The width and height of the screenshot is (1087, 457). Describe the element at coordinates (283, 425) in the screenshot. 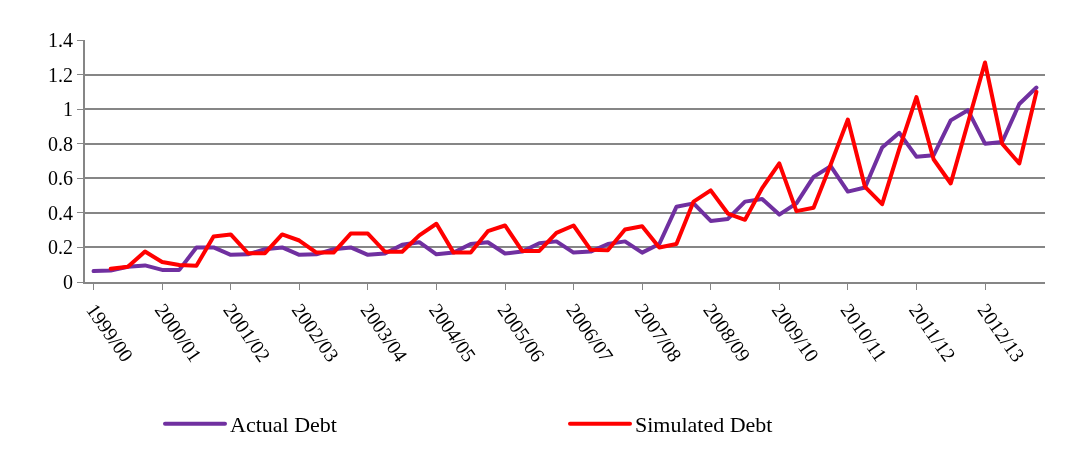

I see `legend-label: Actual Debt` at that location.